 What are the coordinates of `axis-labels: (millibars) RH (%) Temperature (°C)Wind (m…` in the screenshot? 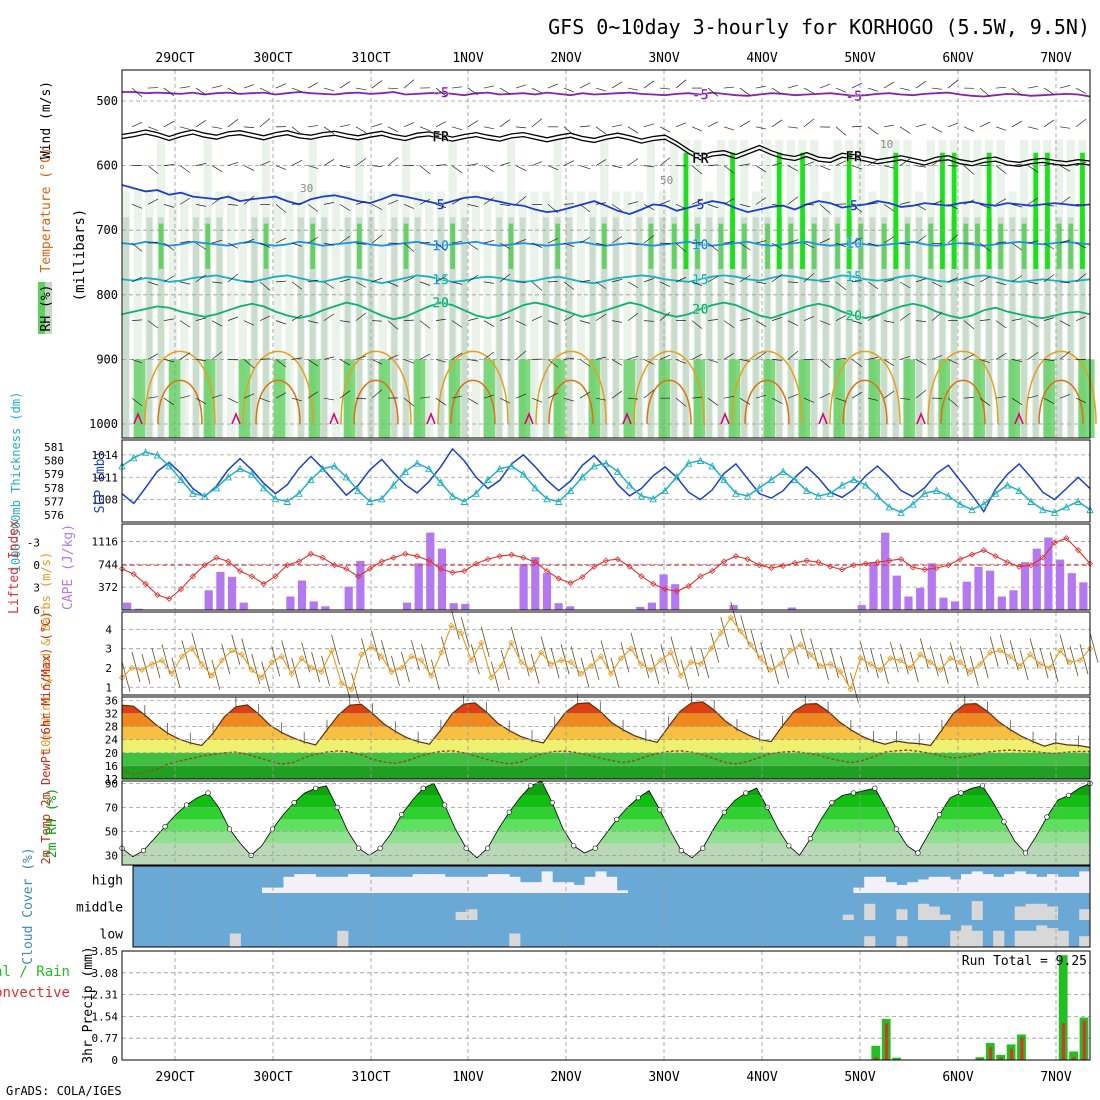 It's located at (54, 572).